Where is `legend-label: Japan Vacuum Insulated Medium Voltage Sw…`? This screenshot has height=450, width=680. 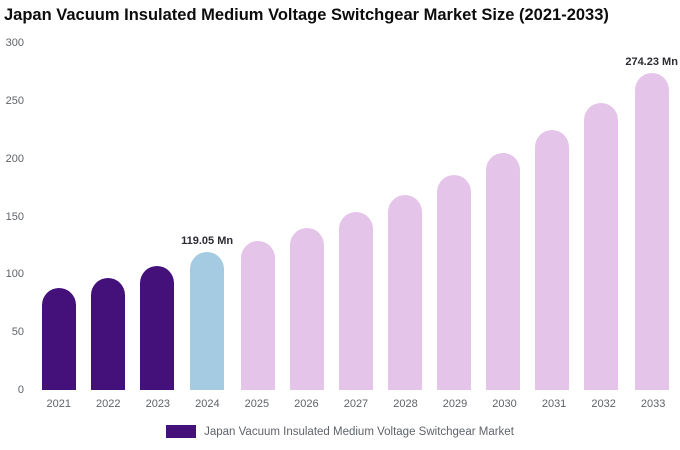
legend-label: Japan Vacuum Insulated Medium Voltage Sw… is located at coordinates (359, 431).